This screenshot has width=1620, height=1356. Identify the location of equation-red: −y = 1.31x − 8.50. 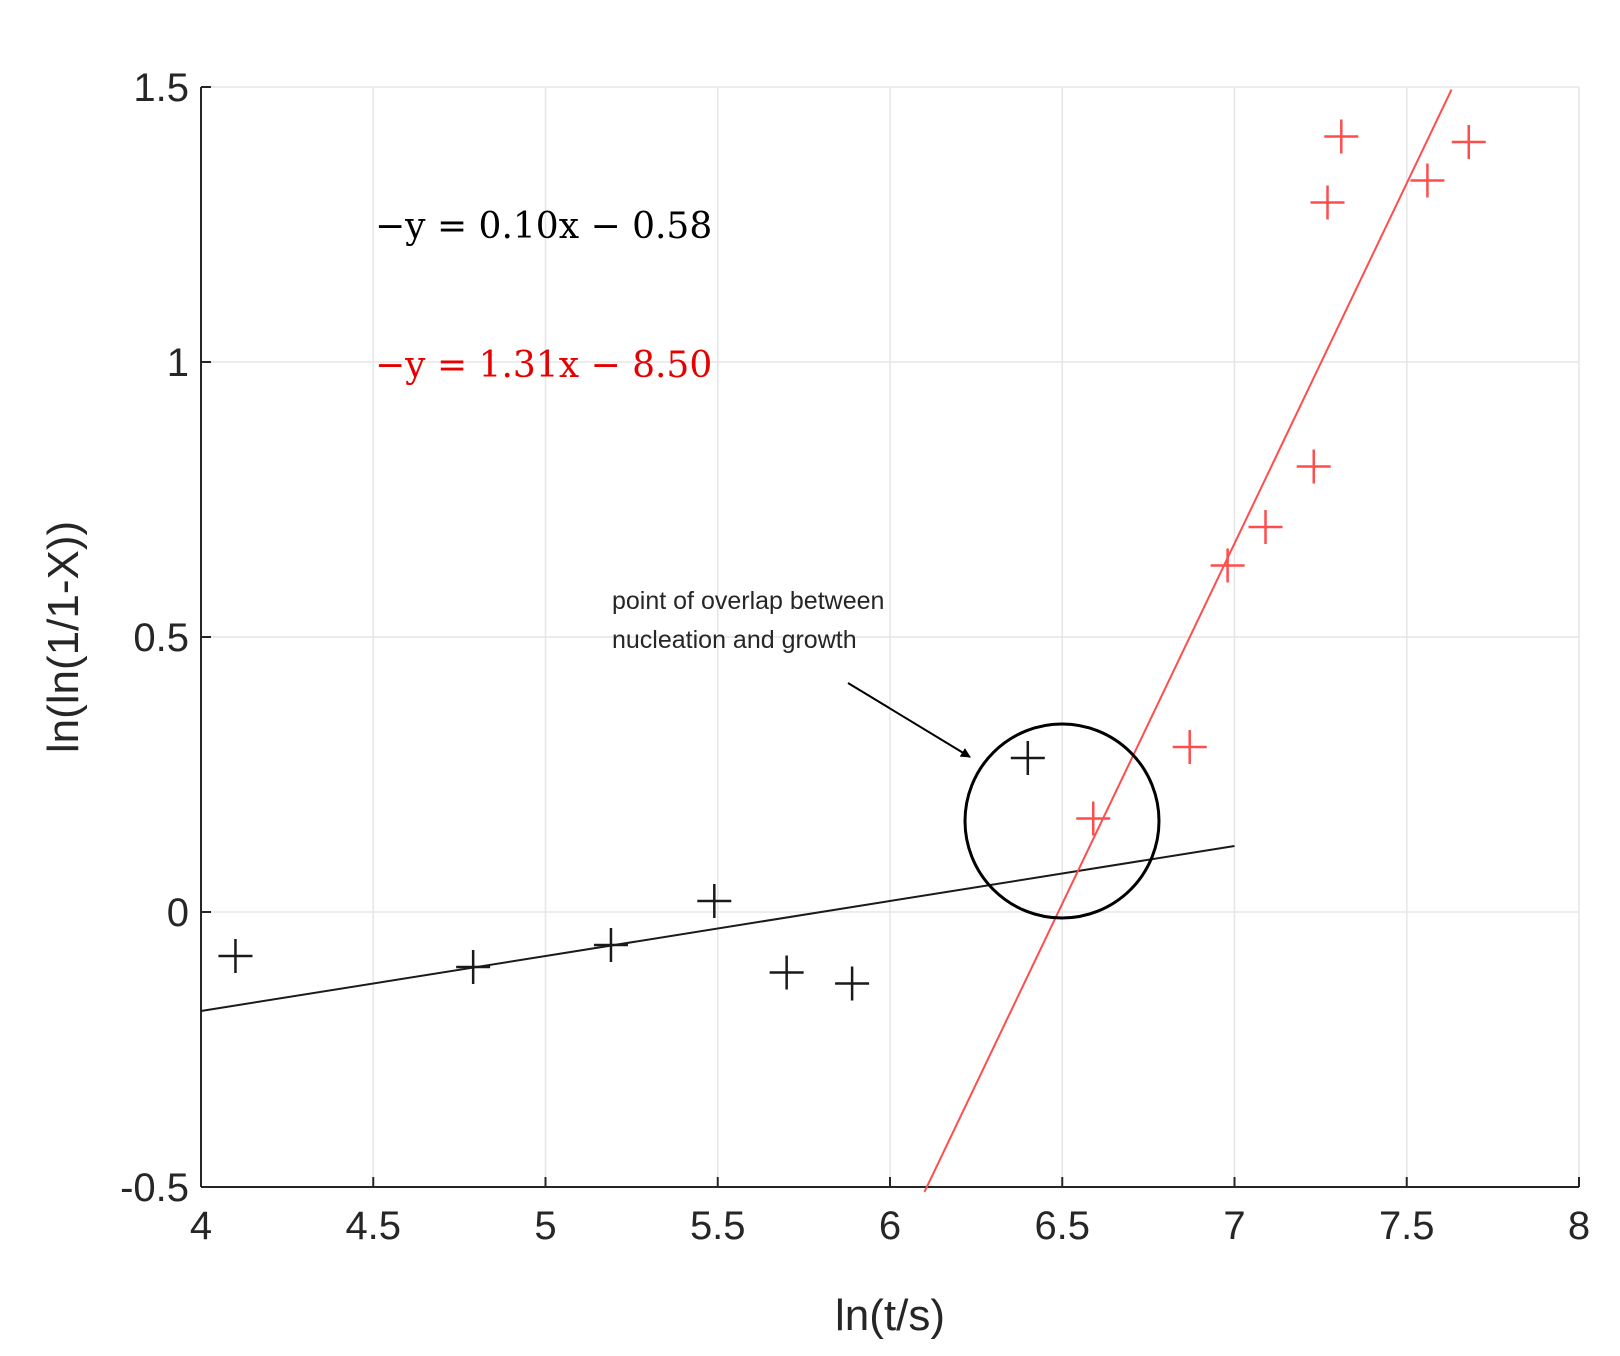
(543, 365).